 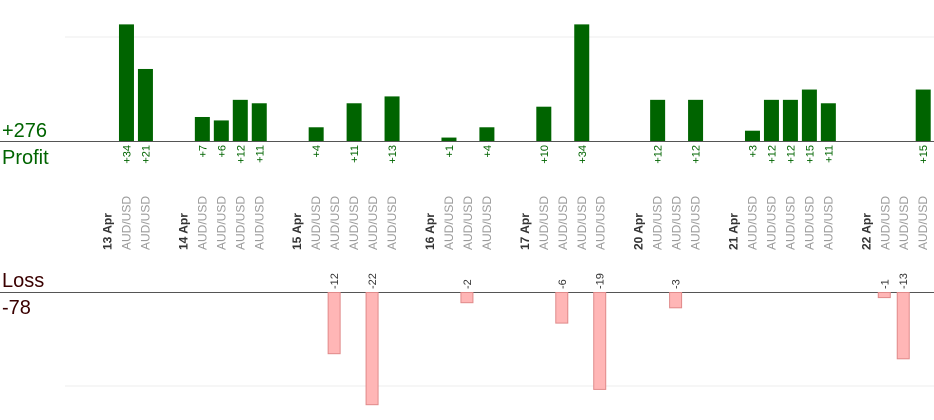 What do you see at coordinates (450, 151) in the screenshot?
I see `profit-value-label: +1` at bounding box center [450, 151].